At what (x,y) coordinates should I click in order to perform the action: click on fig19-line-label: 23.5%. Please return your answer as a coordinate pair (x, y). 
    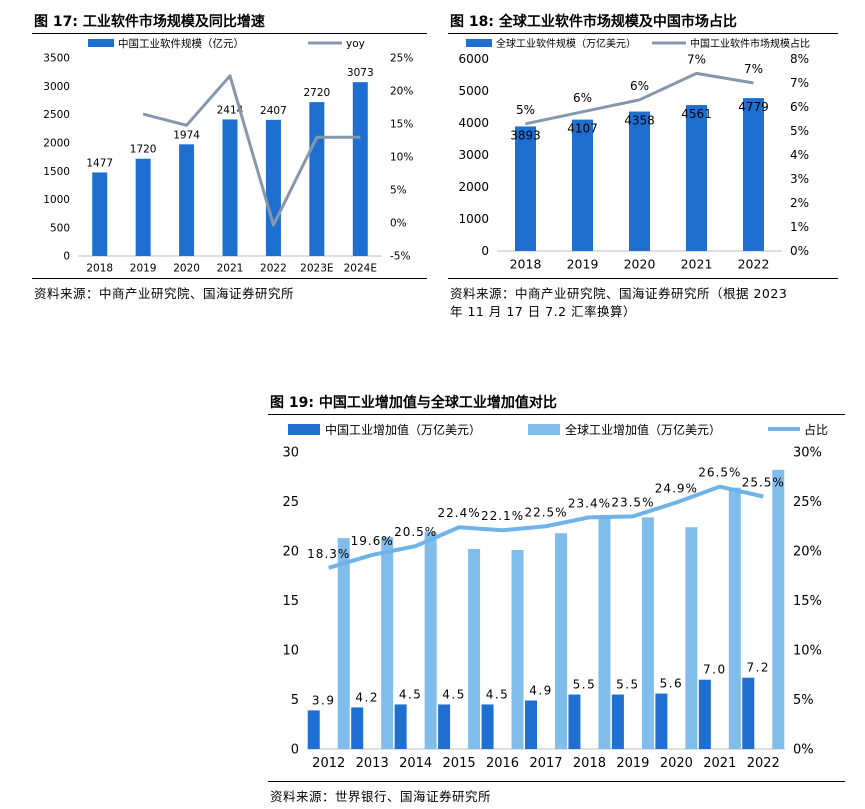
    Looking at the image, I should click on (632, 502).